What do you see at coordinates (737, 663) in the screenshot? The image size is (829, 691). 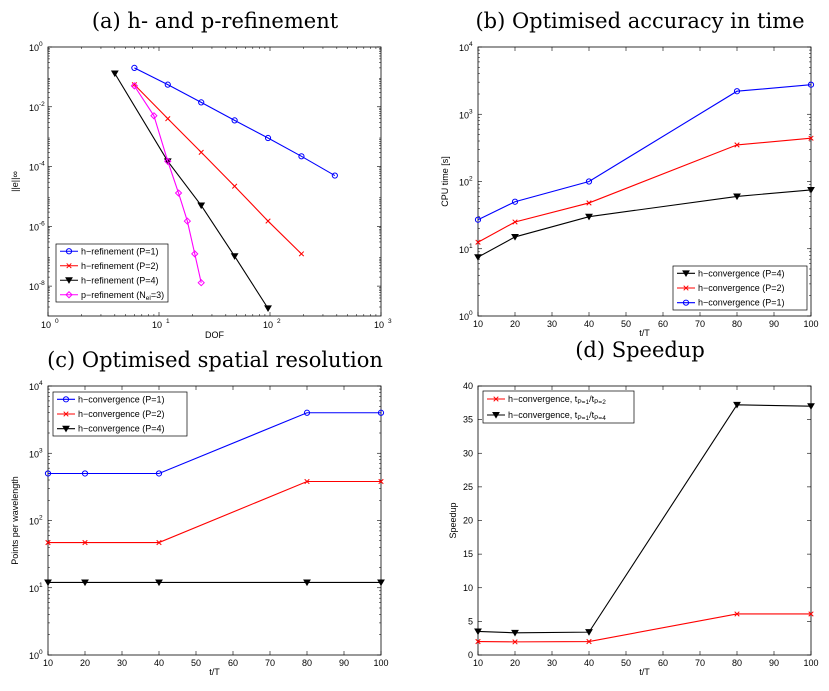 I see `x-tick-label: 80` at bounding box center [737, 663].